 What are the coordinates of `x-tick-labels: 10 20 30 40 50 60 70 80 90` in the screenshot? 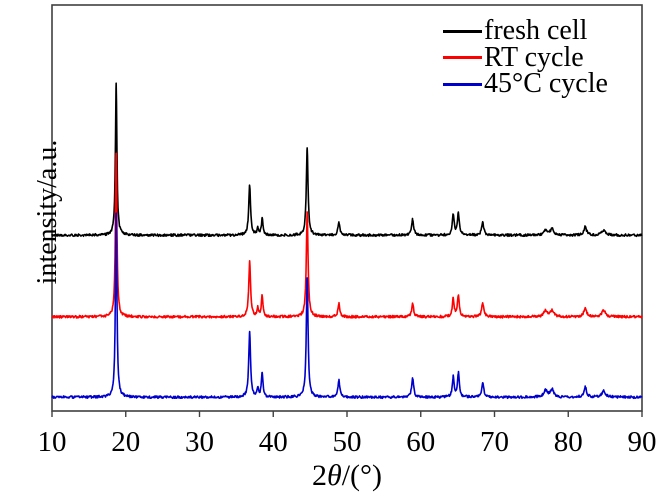 It's located at (333, 444).